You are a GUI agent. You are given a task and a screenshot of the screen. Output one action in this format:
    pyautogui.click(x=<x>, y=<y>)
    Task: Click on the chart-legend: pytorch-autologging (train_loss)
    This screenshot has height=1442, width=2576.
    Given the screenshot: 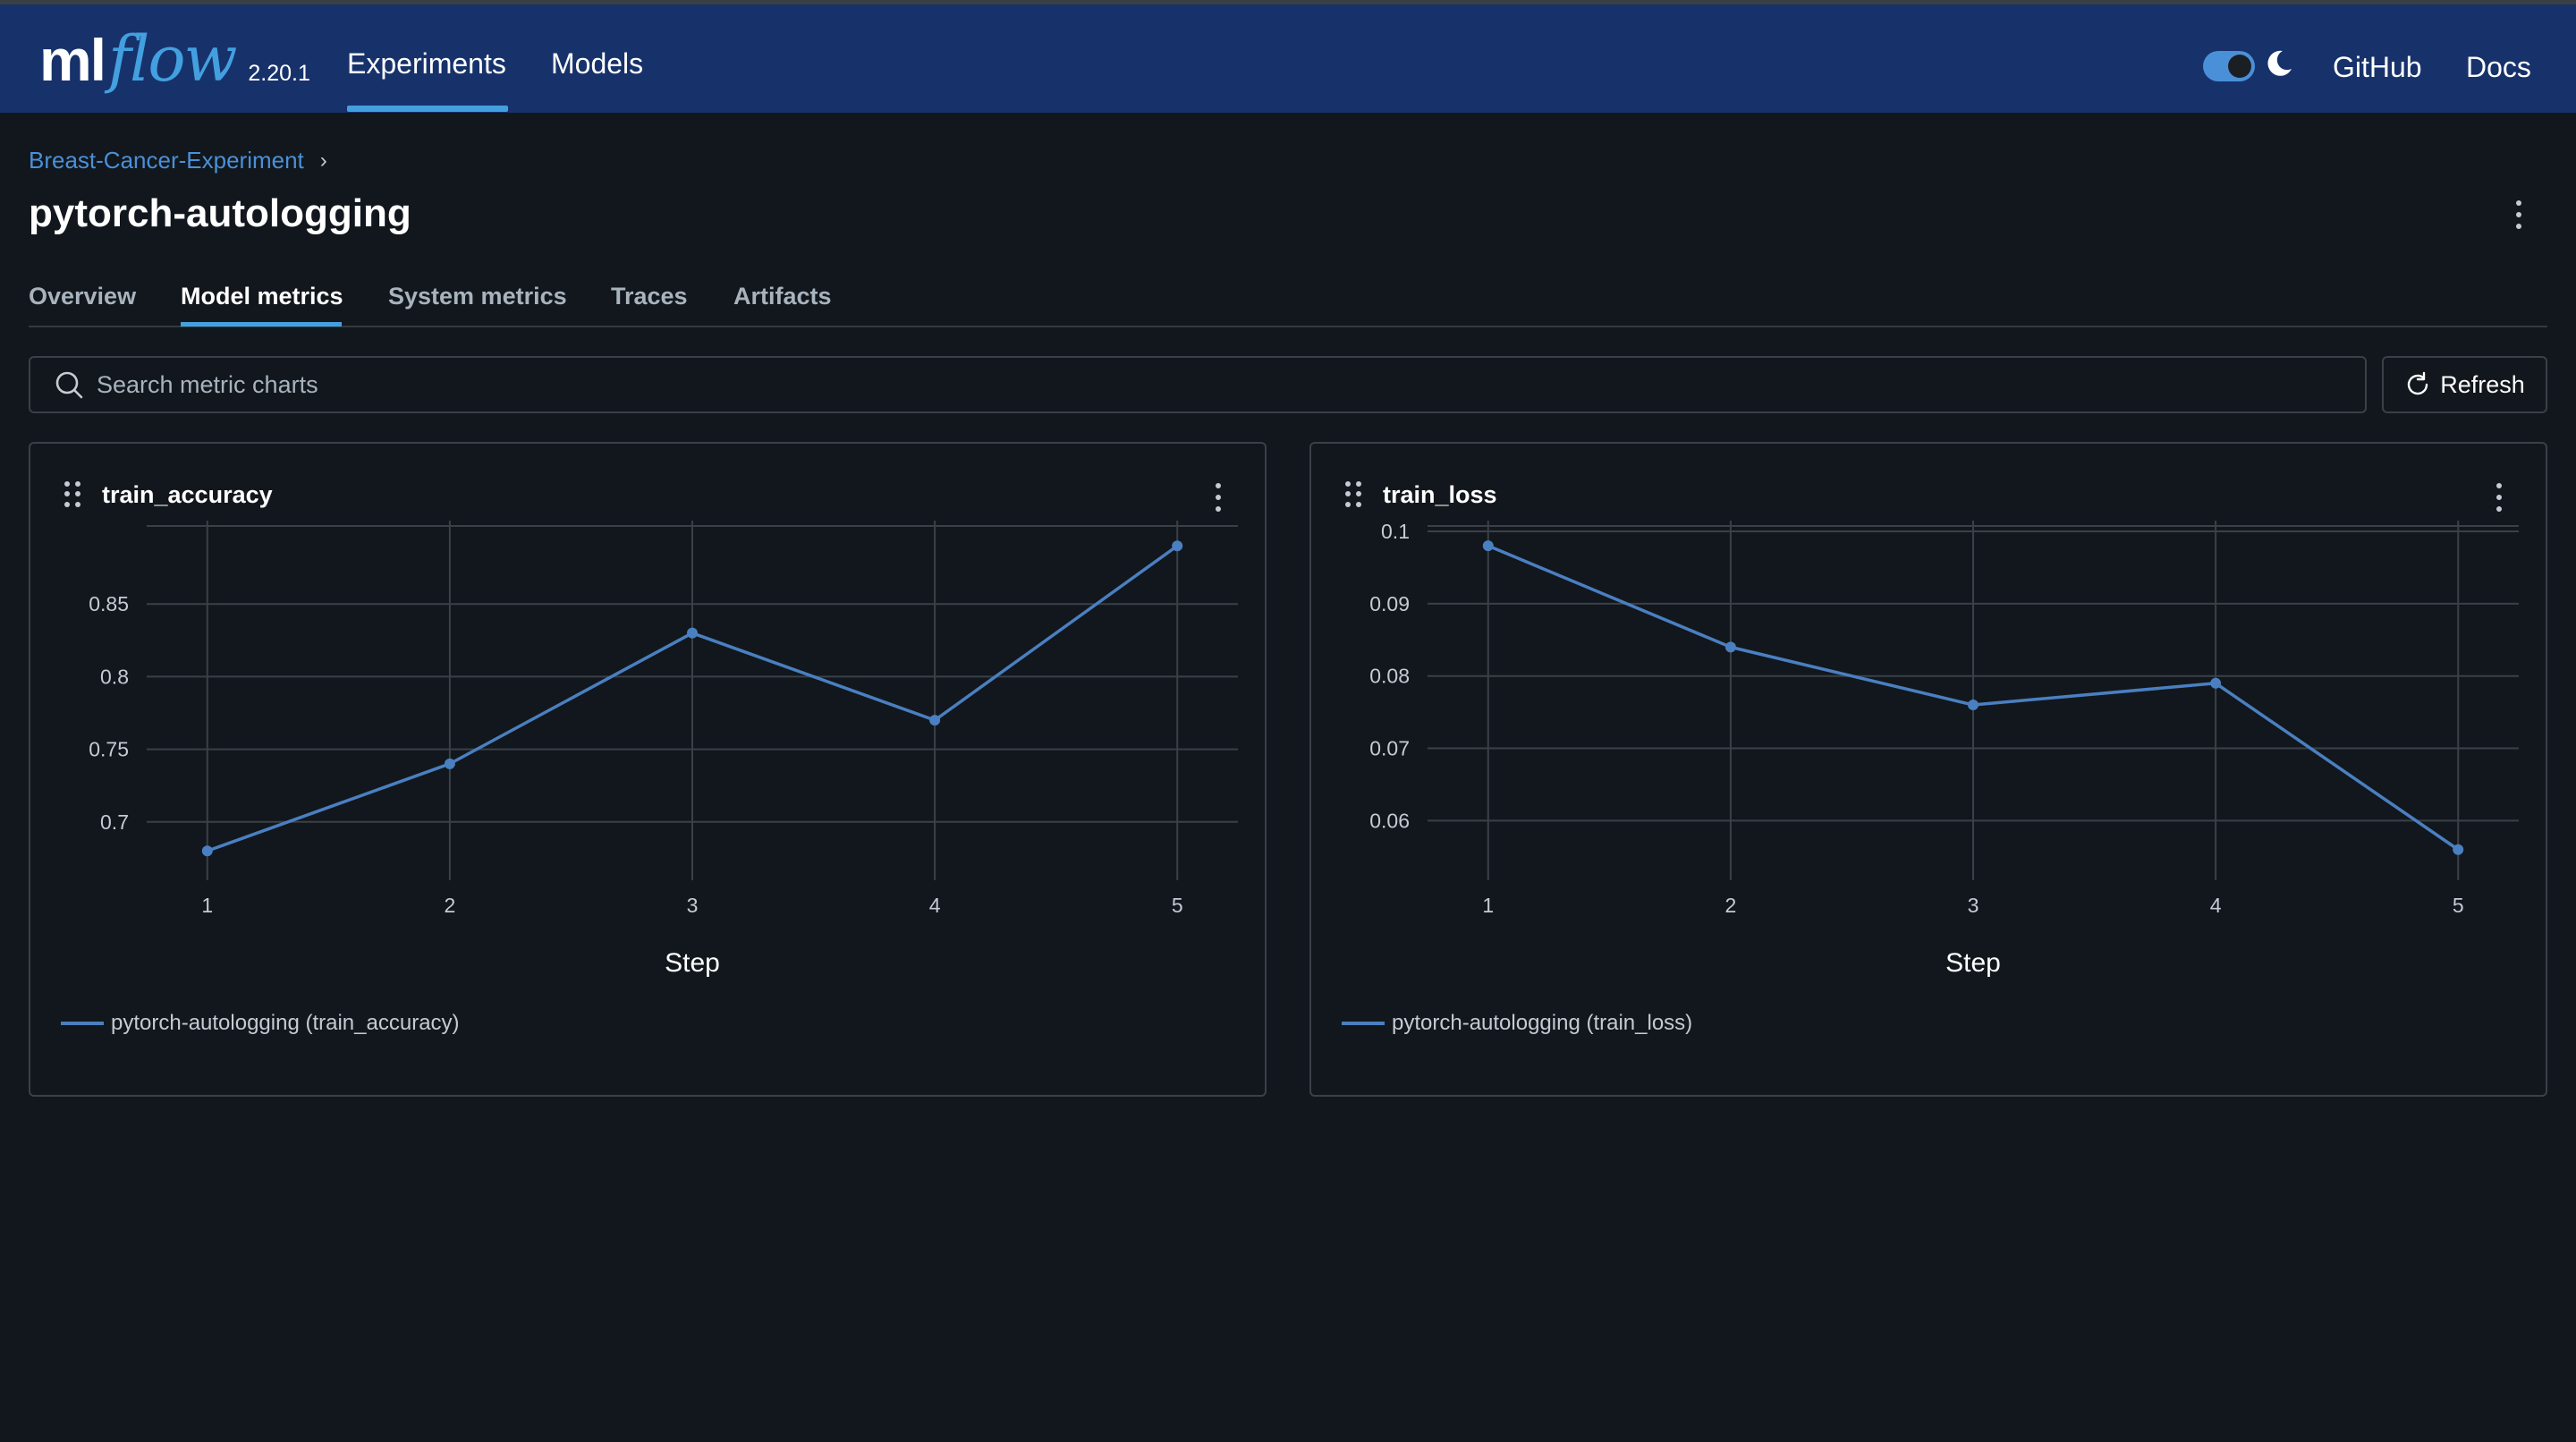 What is the action you would take?
    pyautogui.click(x=1517, y=1023)
    